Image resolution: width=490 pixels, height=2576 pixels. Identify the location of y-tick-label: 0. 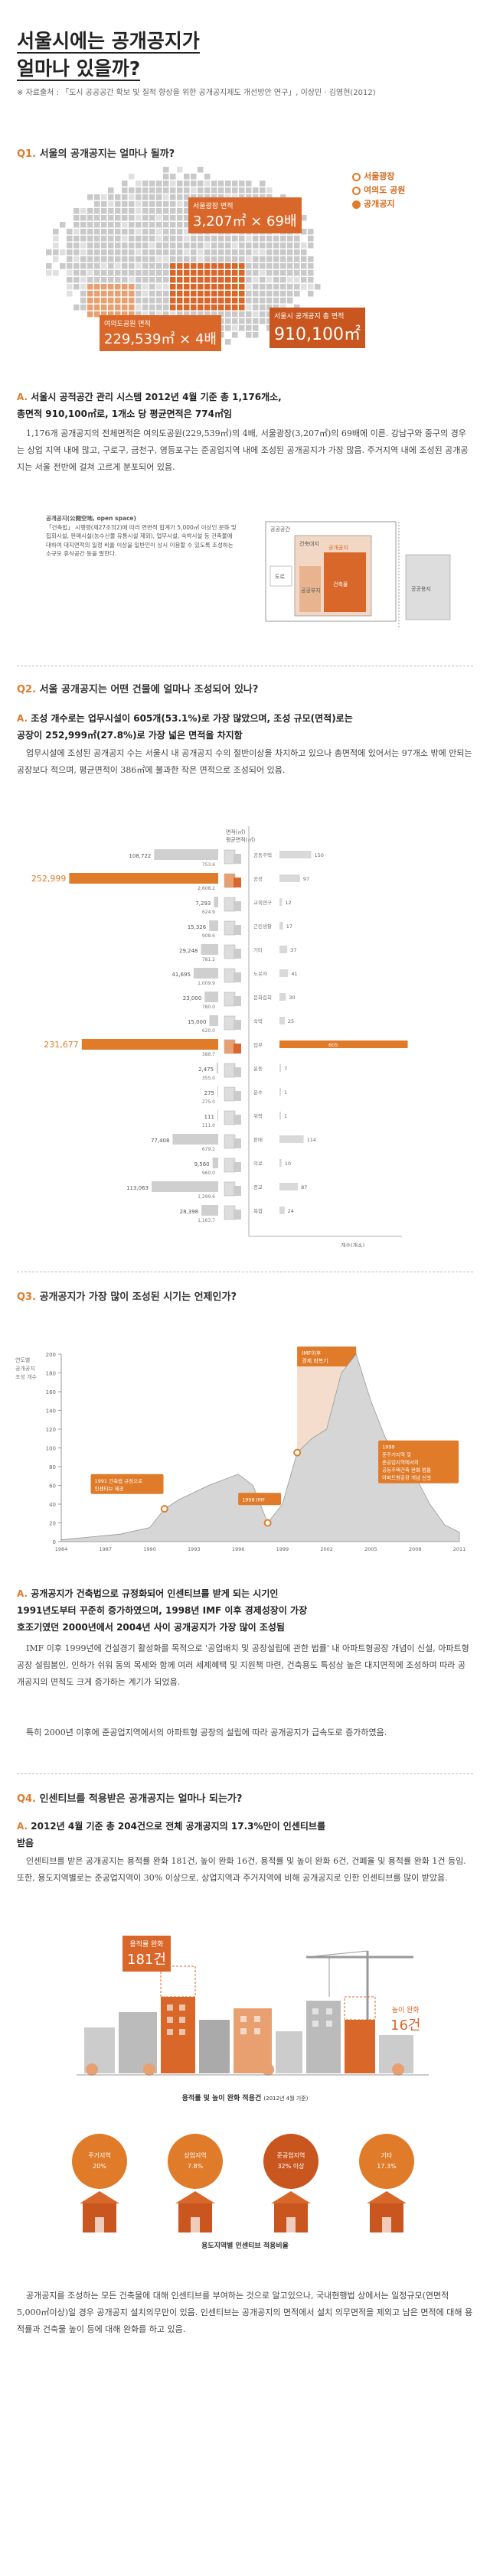
(54, 1542).